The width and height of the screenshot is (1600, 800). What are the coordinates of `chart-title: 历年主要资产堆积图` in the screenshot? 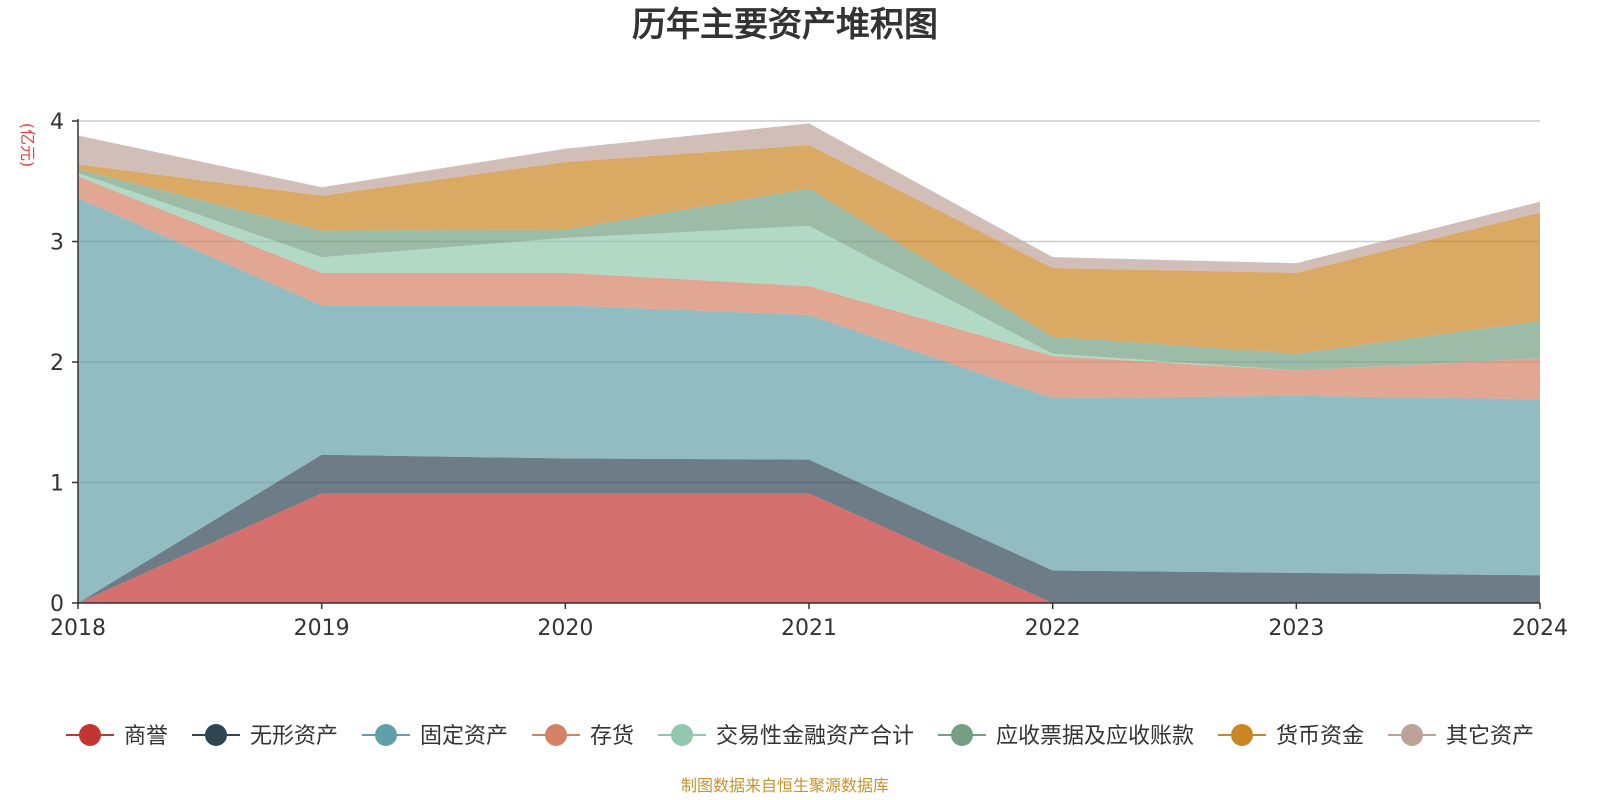 It's located at (785, 25).